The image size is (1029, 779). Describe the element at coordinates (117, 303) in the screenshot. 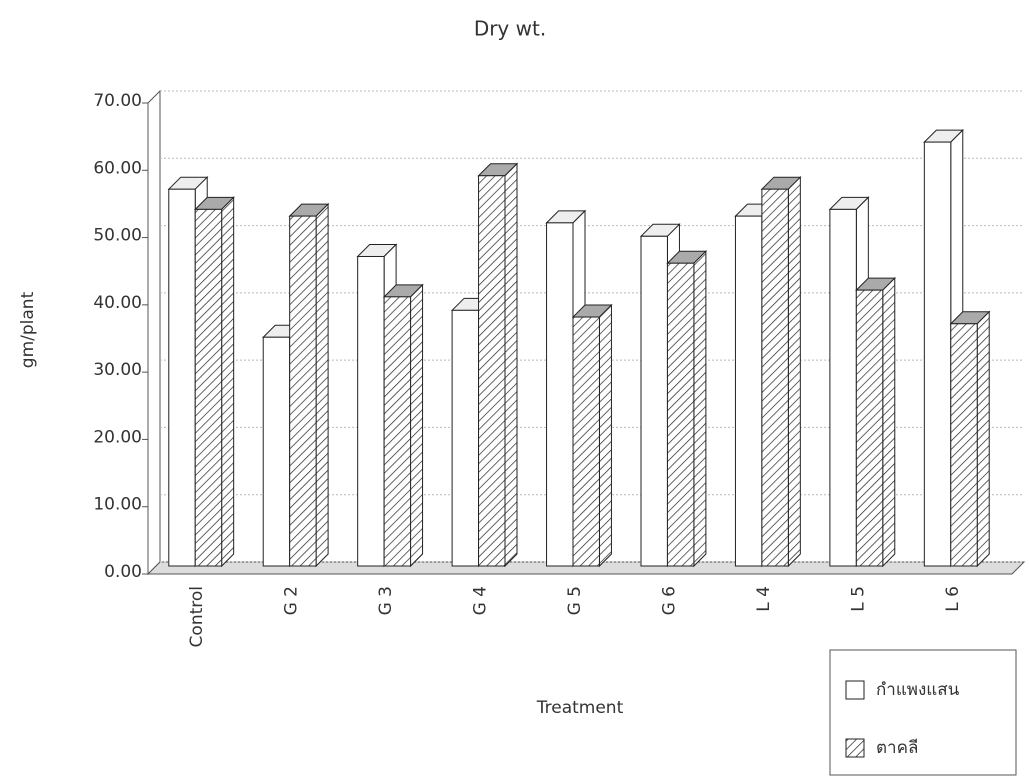

I see `y-tick-label: 40.00` at that location.